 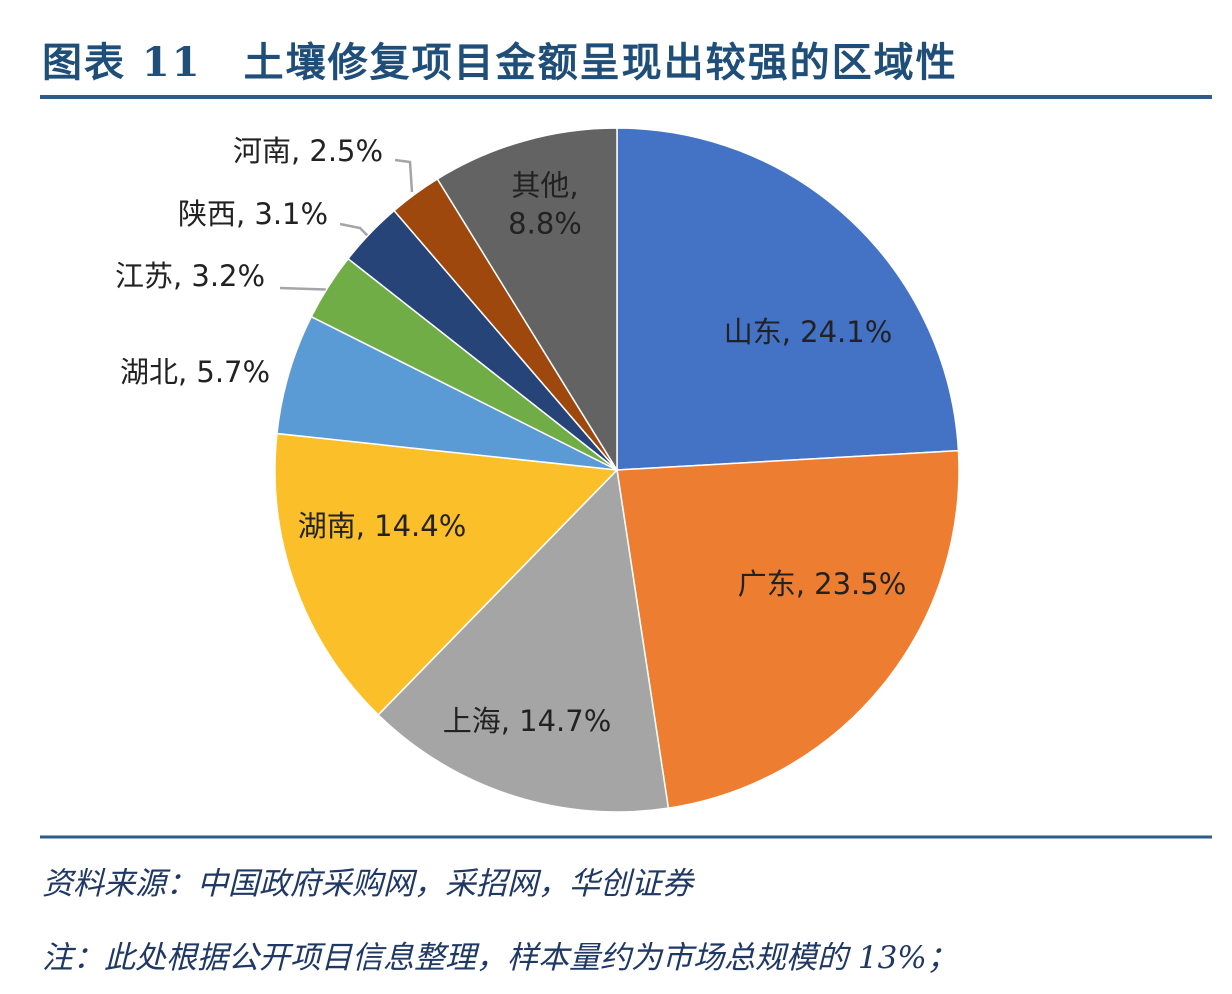 I want to click on source: 资料来源：中国政府采购网，采招网，华创证券, so click(x=367, y=884).